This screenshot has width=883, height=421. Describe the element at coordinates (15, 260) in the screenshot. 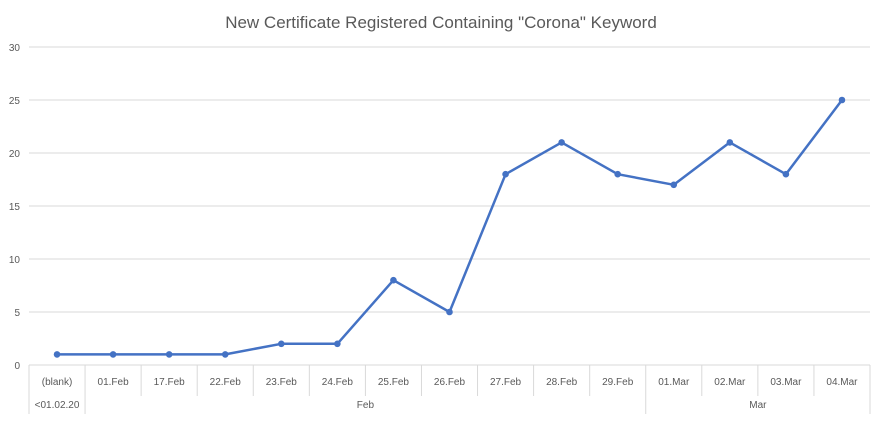

I see `y-tick-label: 10` at that location.